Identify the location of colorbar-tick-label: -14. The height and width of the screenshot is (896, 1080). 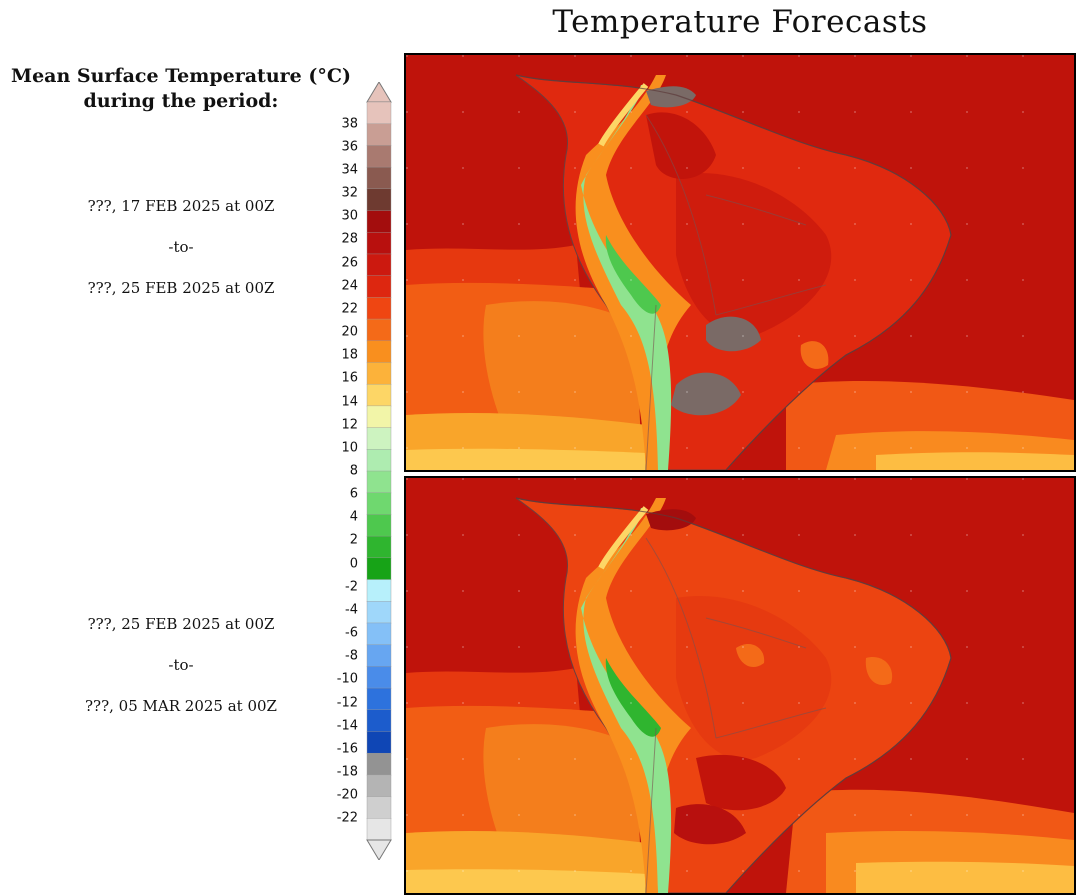
(347, 726).